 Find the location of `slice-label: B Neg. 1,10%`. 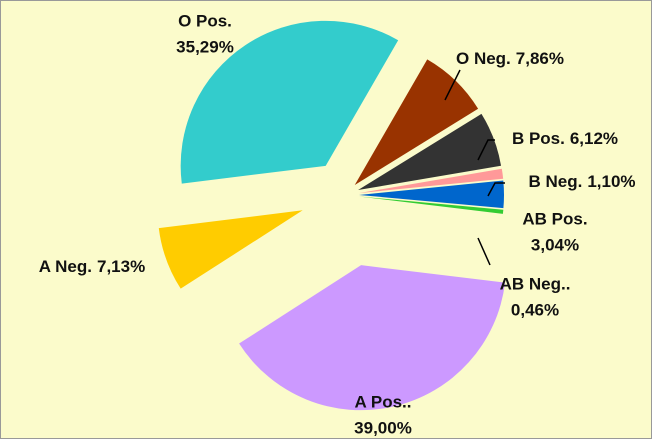

slice-label: B Neg. 1,10% is located at coordinates (581, 181).